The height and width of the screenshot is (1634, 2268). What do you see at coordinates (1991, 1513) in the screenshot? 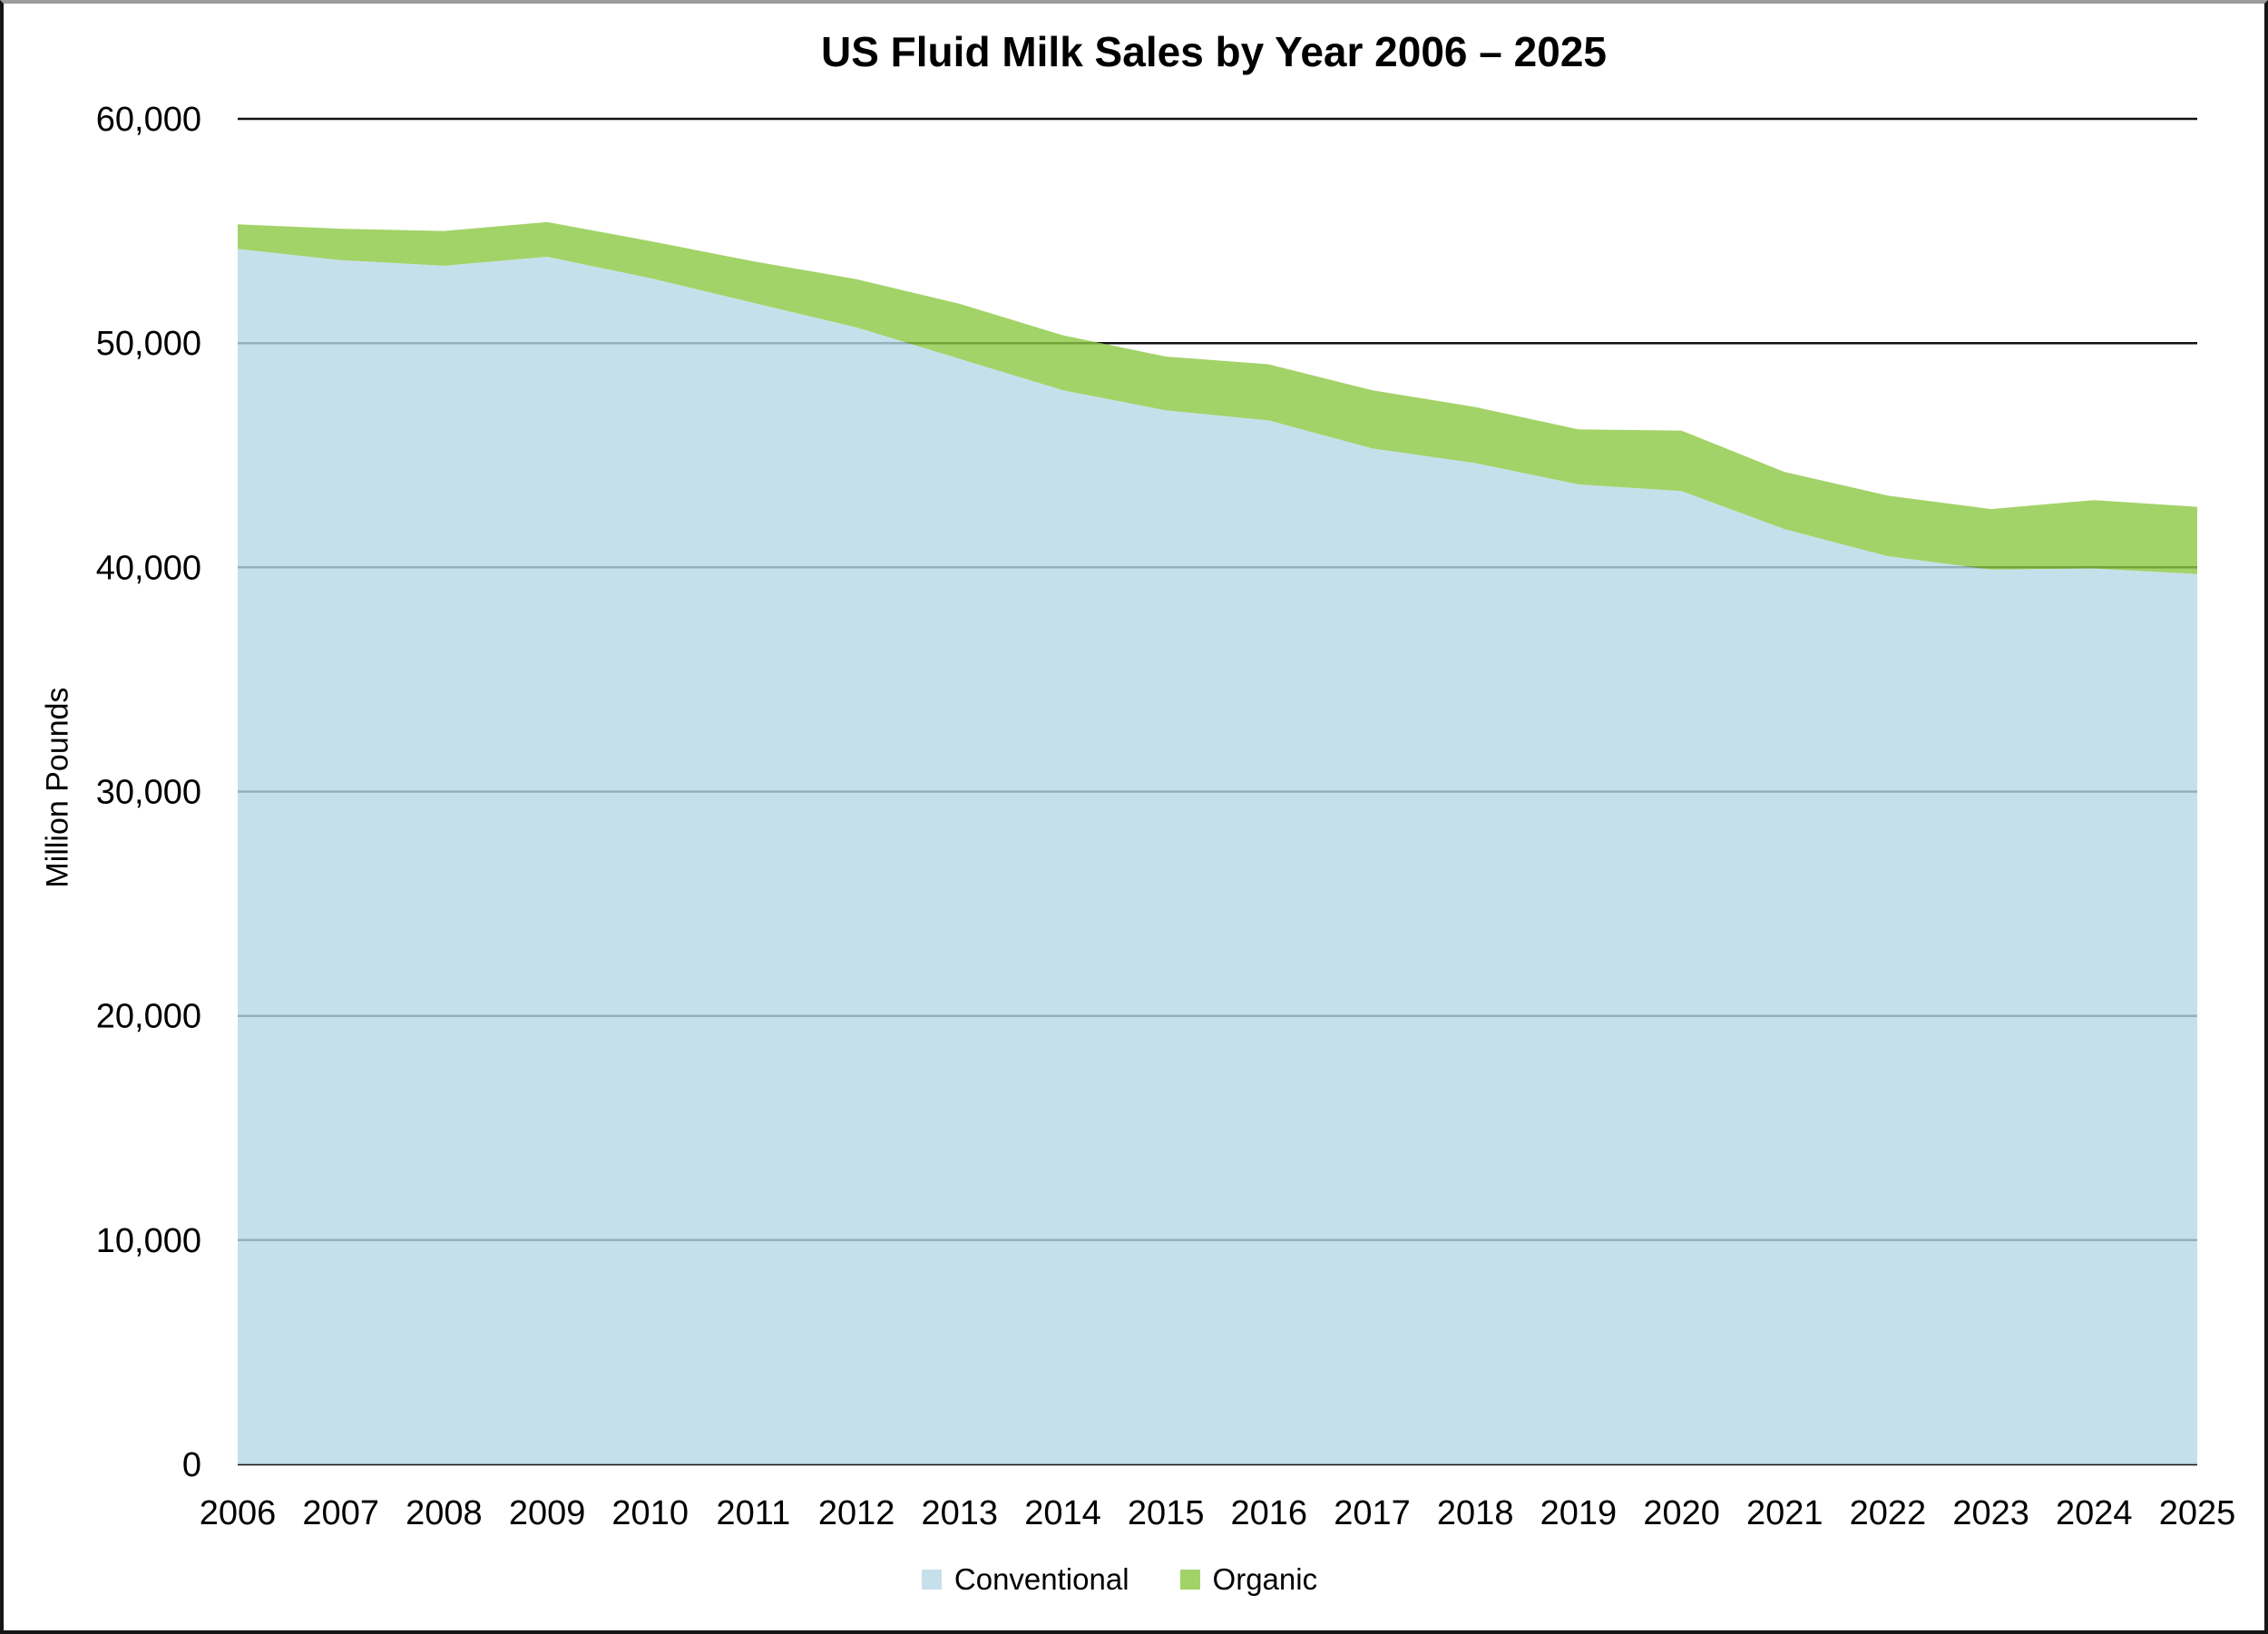
I see `x-tick-label: 2023` at bounding box center [1991, 1513].